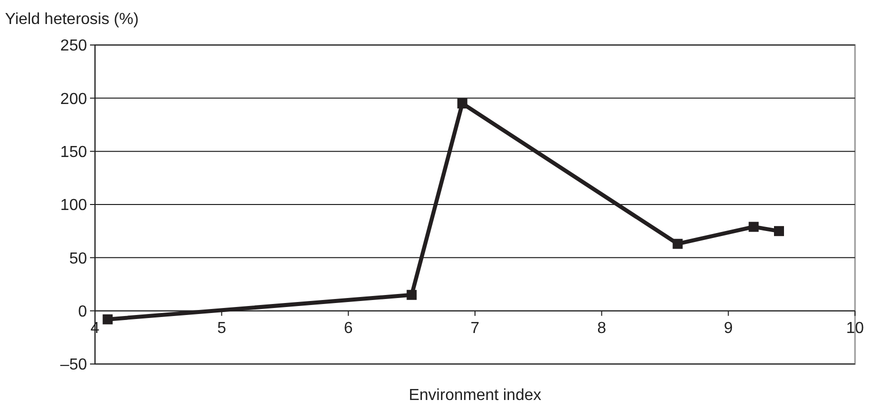 This screenshot has width=872, height=406. Describe the element at coordinates (601, 328) in the screenshot. I see `x-tick-label: 8` at that location.